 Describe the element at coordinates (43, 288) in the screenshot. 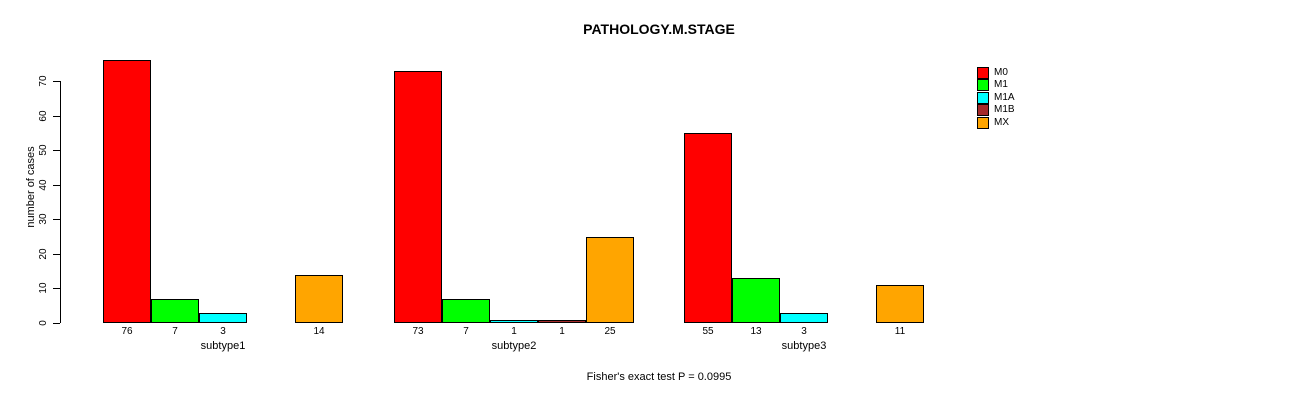

I see `y-tick-label: 10` at that location.